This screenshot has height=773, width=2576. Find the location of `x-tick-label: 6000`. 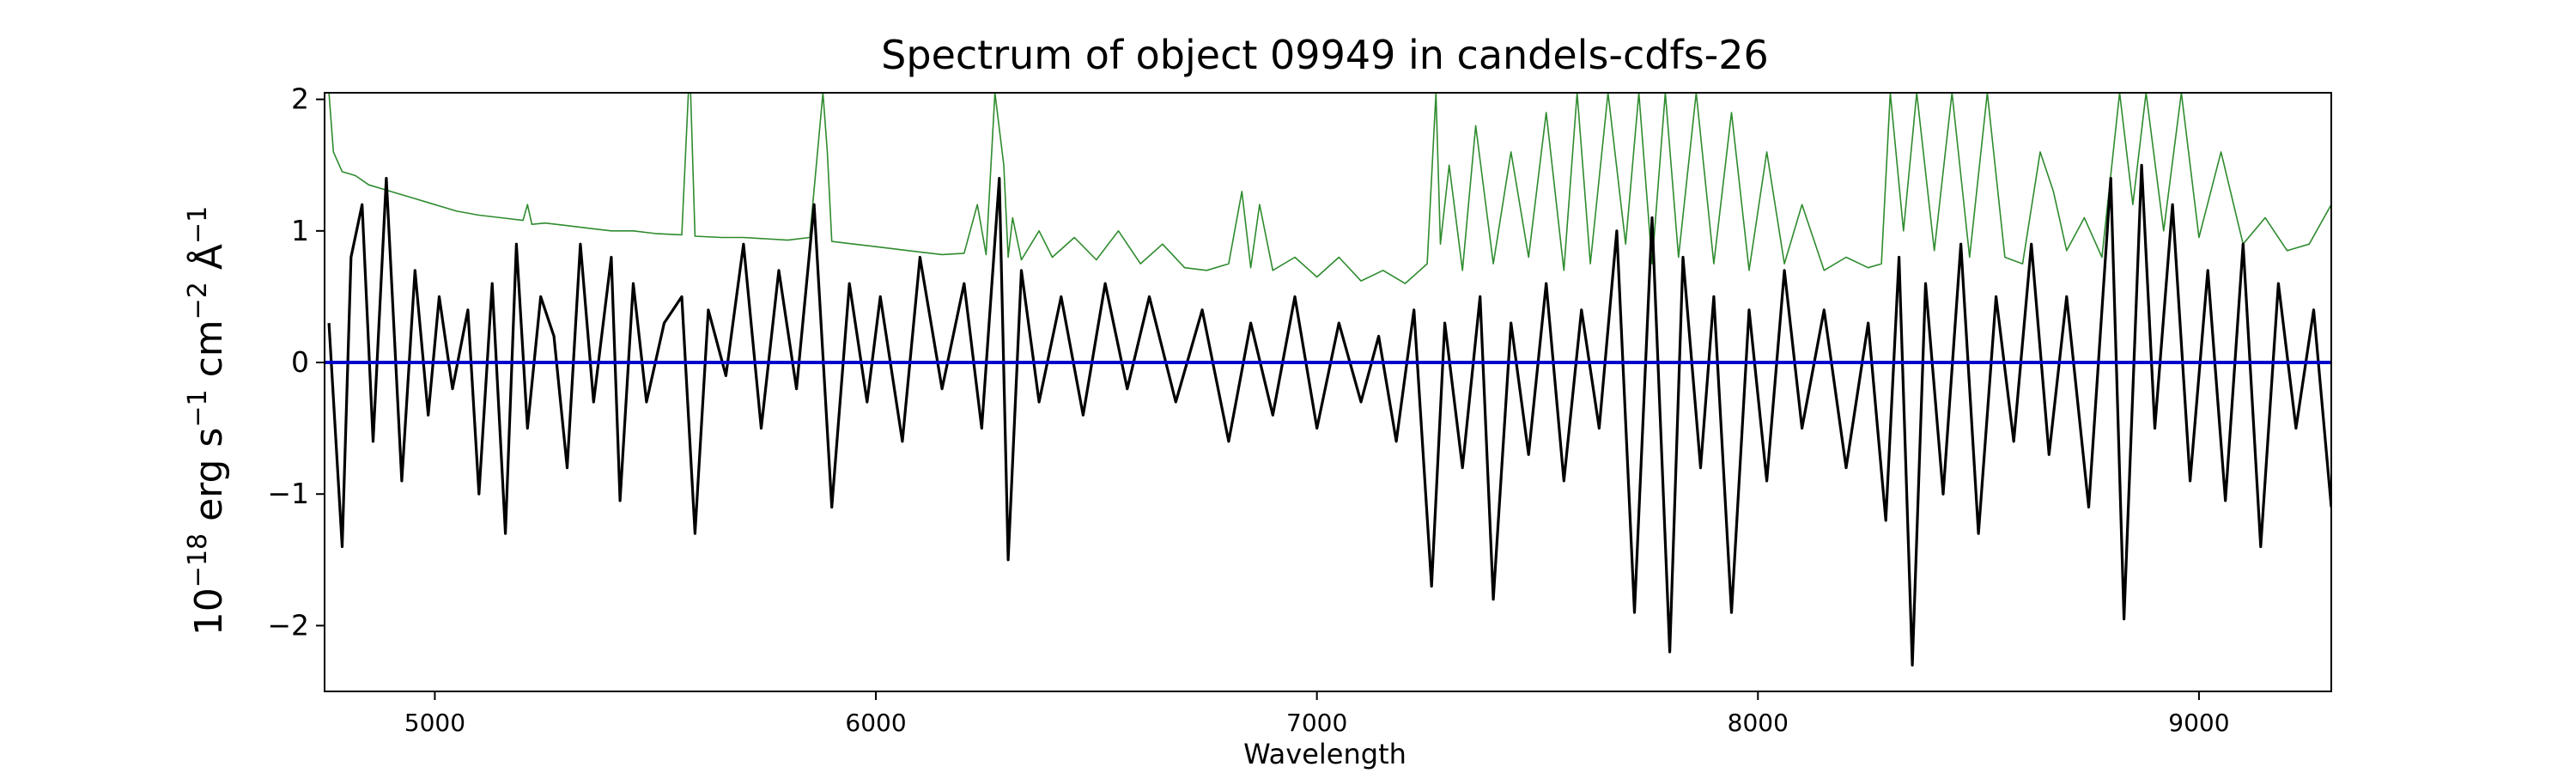

x-tick-label: 6000 is located at coordinates (876, 723).